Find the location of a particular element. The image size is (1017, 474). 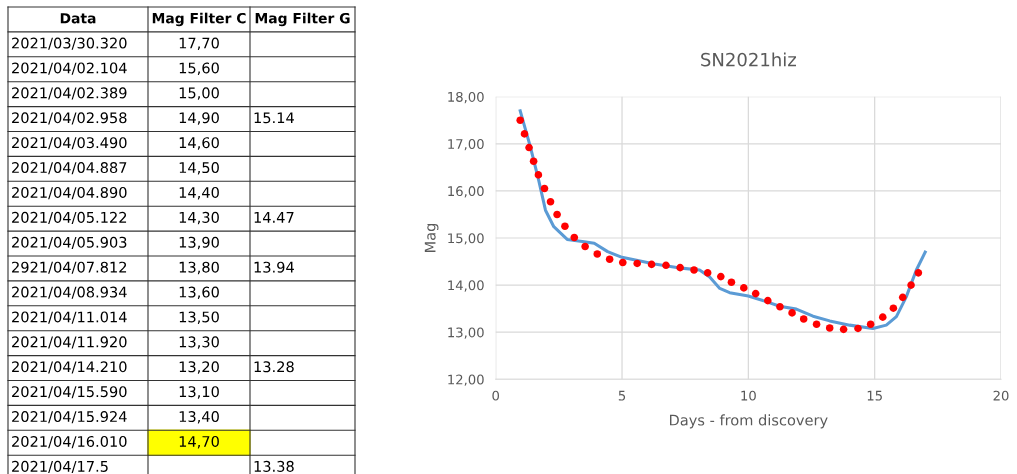

text: 13,20 is located at coordinates (199, 367).